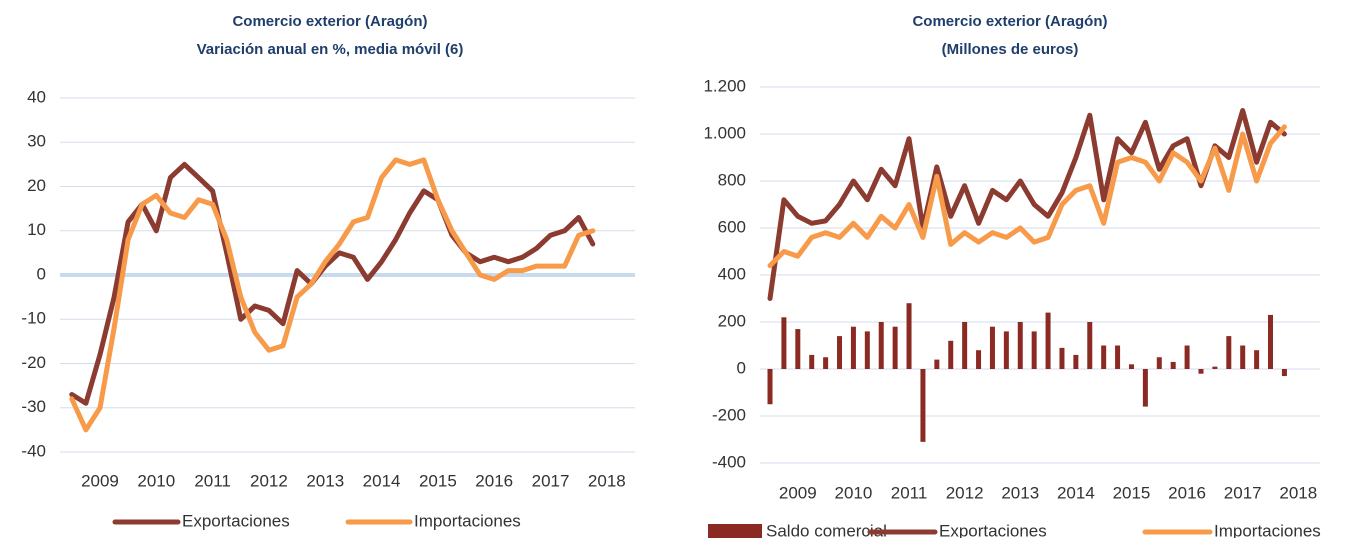 This screenshot has height=538, width=1359. I want to click on y-tick-label: 40, so click(36, 96).